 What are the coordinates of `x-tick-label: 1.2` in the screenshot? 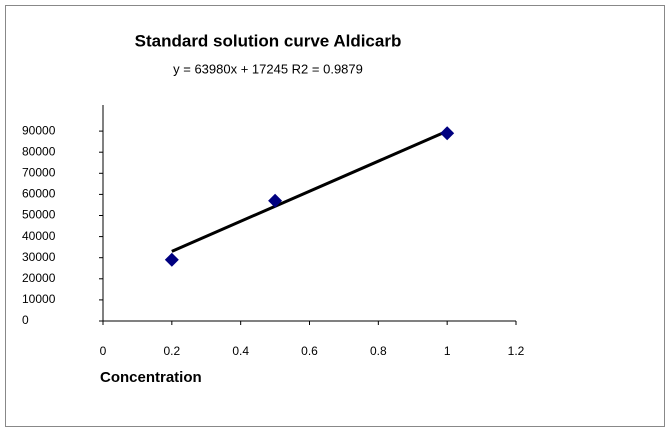 It's located at (516, 351).